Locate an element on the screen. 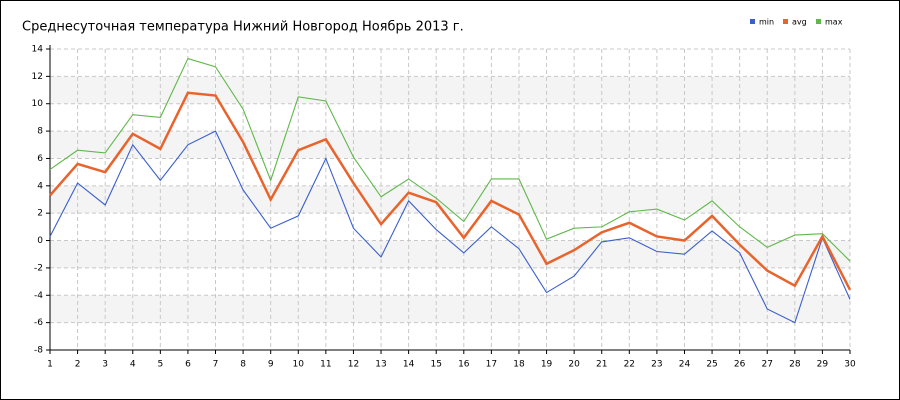 Image resolution: width=900 pixels, height=400 pixels. y-tick-label: 14 is located at coordinates (38, 50).